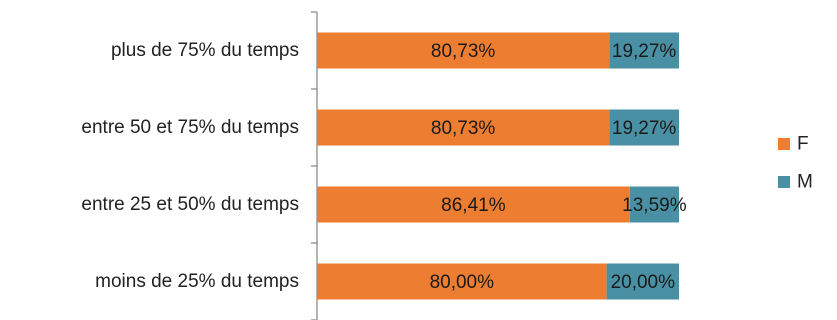  Describe the element at coordinates (197, 281) in the screenshot. I see `category-label: moins de 25% du temps` at that location.